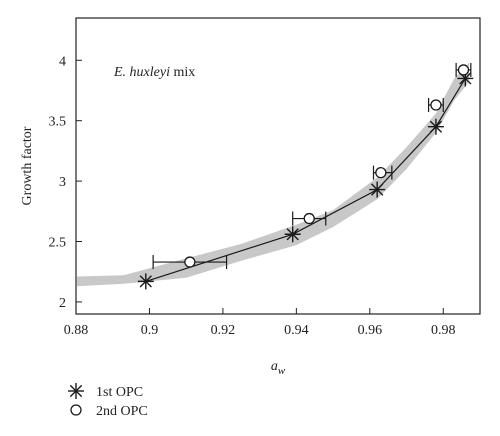  Describe the element at coordinates (62, 182) in the screenshot. I see `y-tick-label: 3` at that location.